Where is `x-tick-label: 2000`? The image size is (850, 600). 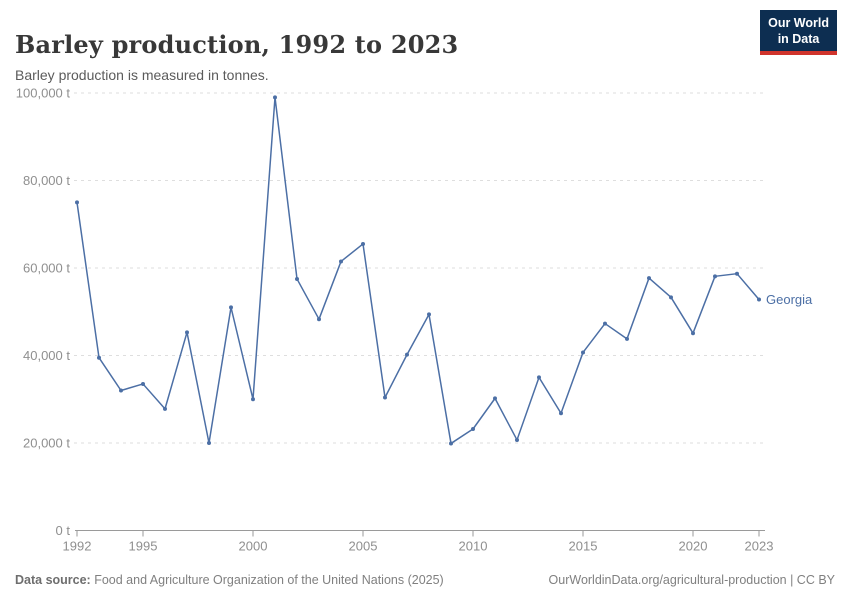 x-tick-label: 2000 is located at coordinates (253, 546).